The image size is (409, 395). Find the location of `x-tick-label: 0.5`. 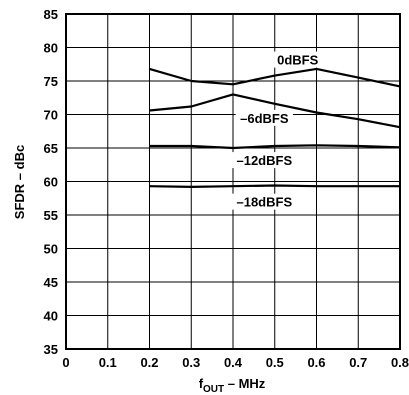

x-tick-label: 0.5 is located at coordinates (275, 362).